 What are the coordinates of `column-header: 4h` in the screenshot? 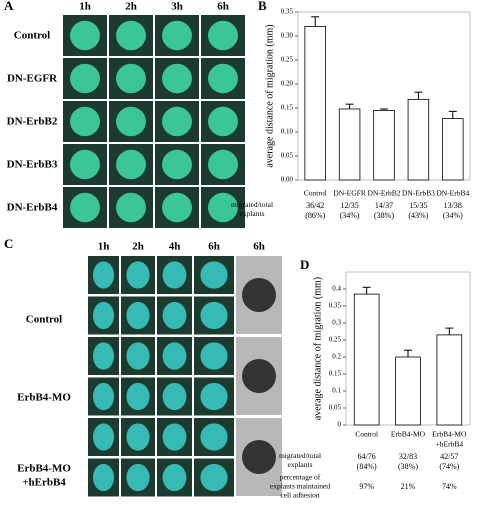 It's located at (175, 247).